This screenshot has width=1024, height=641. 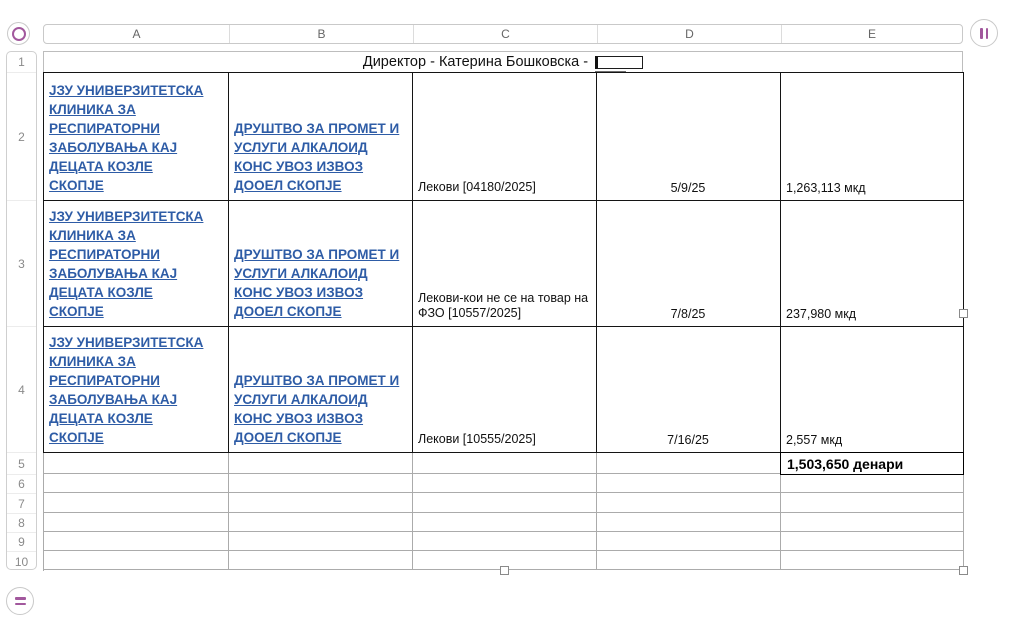 I want to click on cell-D2: 5/9/25, so click(x=688, y=136).